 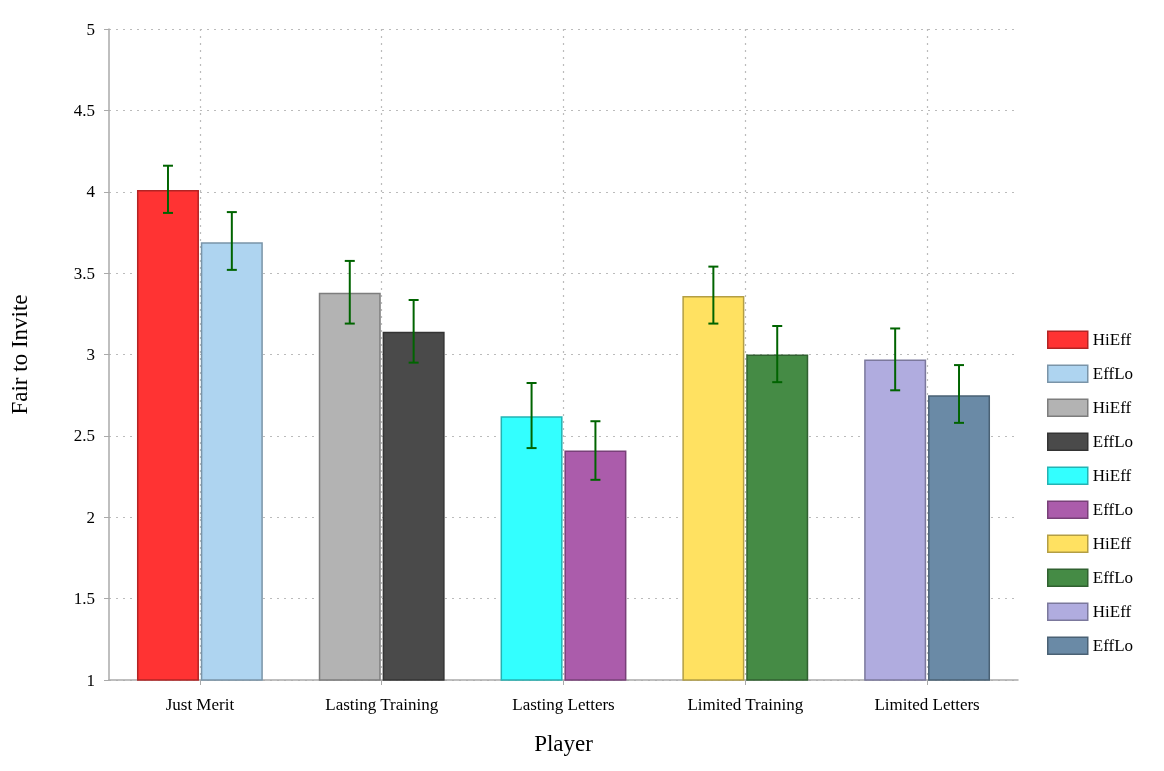 I want to click on x-tick-label: Lasting Training, so click(x=382, y=704).